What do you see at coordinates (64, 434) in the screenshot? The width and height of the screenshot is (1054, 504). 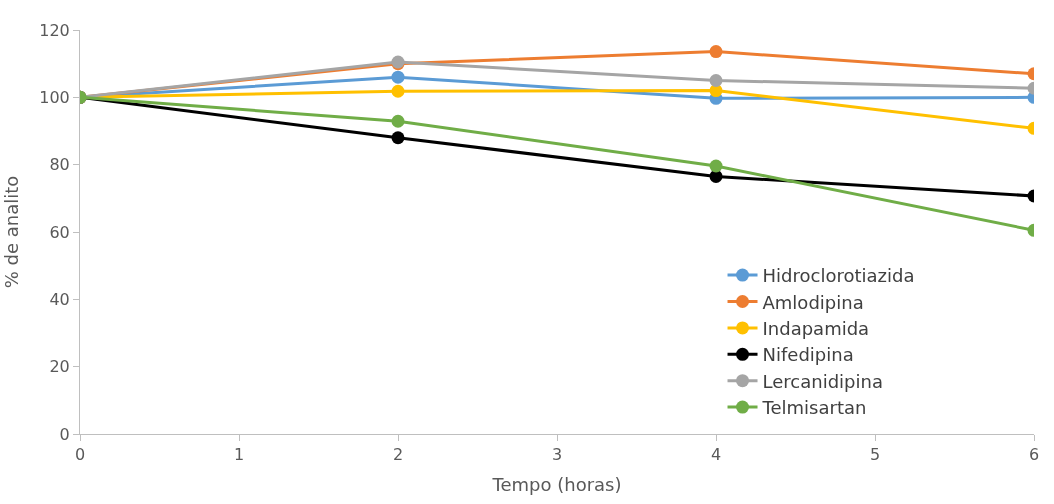 I see `y-tick-label: 0` at bounding box center [64, 434].